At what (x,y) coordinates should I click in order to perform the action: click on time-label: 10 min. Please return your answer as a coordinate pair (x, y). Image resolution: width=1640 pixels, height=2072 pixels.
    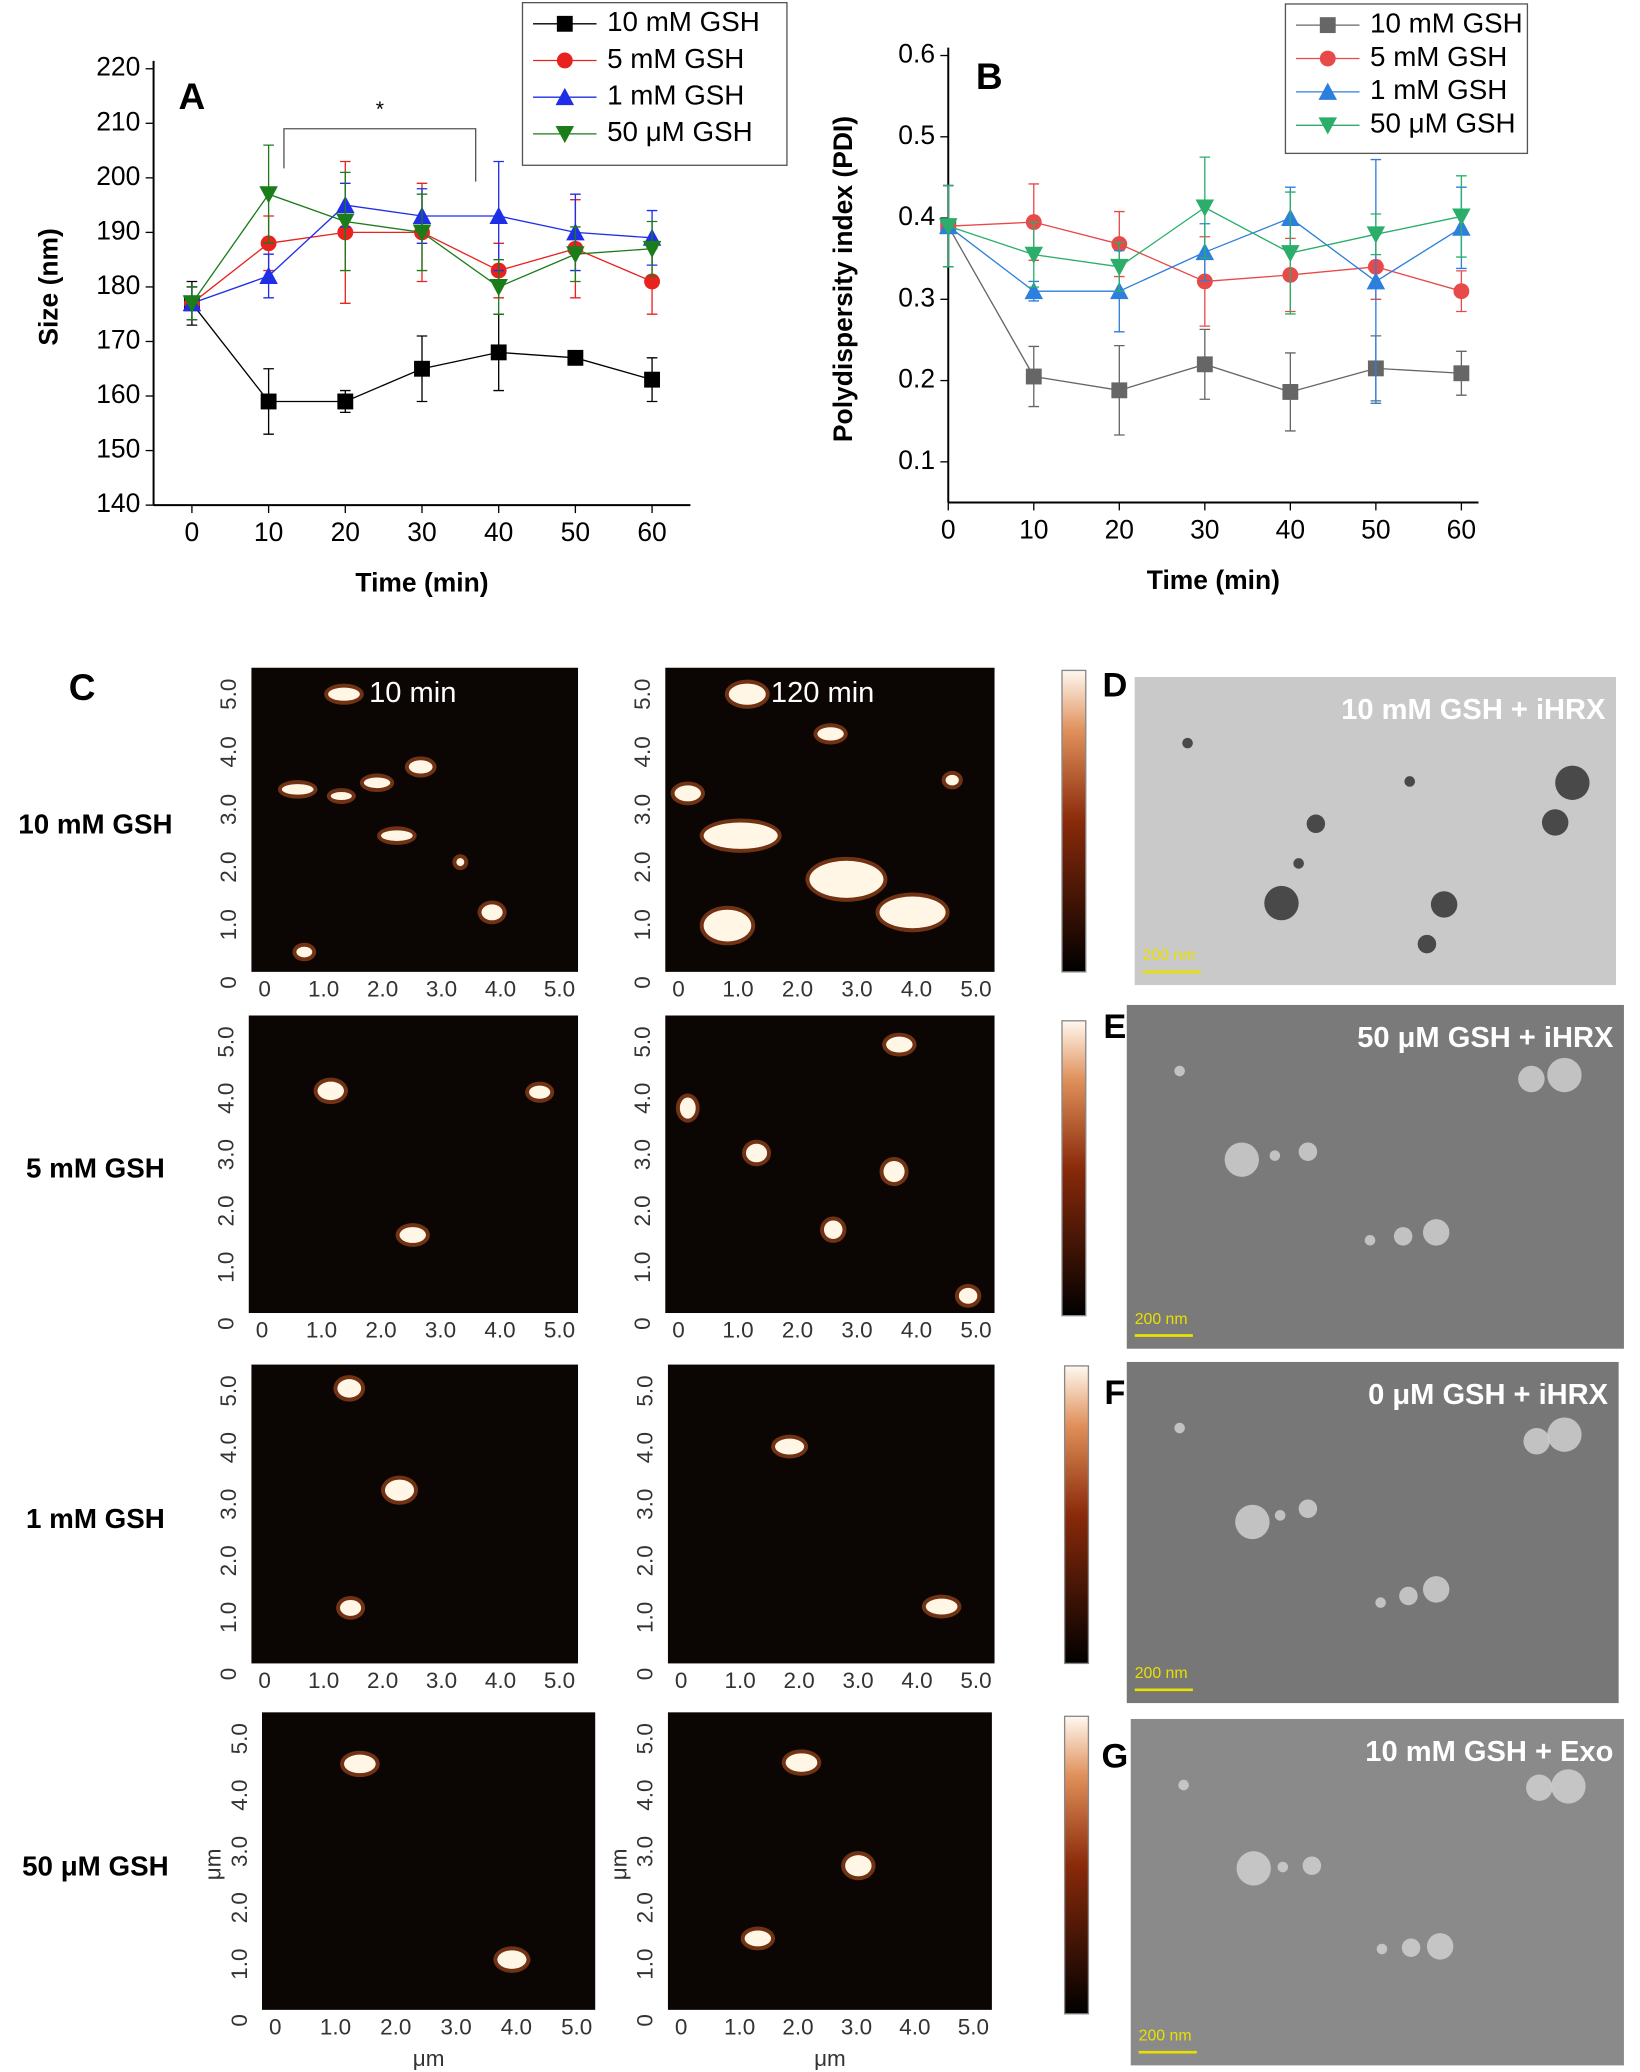
    Looking at the image, I should click on (412, 693).